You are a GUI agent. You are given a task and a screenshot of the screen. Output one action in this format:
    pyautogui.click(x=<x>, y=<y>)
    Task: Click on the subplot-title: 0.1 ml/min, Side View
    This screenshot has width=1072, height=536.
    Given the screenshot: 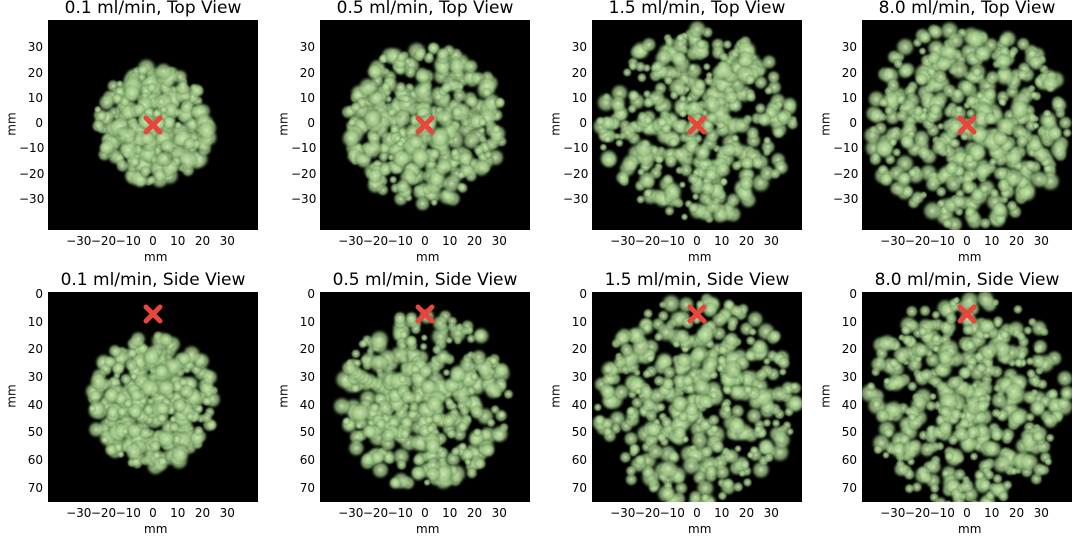 What is the action you would take?
    pyautogui.click(x=153, y=280)
    